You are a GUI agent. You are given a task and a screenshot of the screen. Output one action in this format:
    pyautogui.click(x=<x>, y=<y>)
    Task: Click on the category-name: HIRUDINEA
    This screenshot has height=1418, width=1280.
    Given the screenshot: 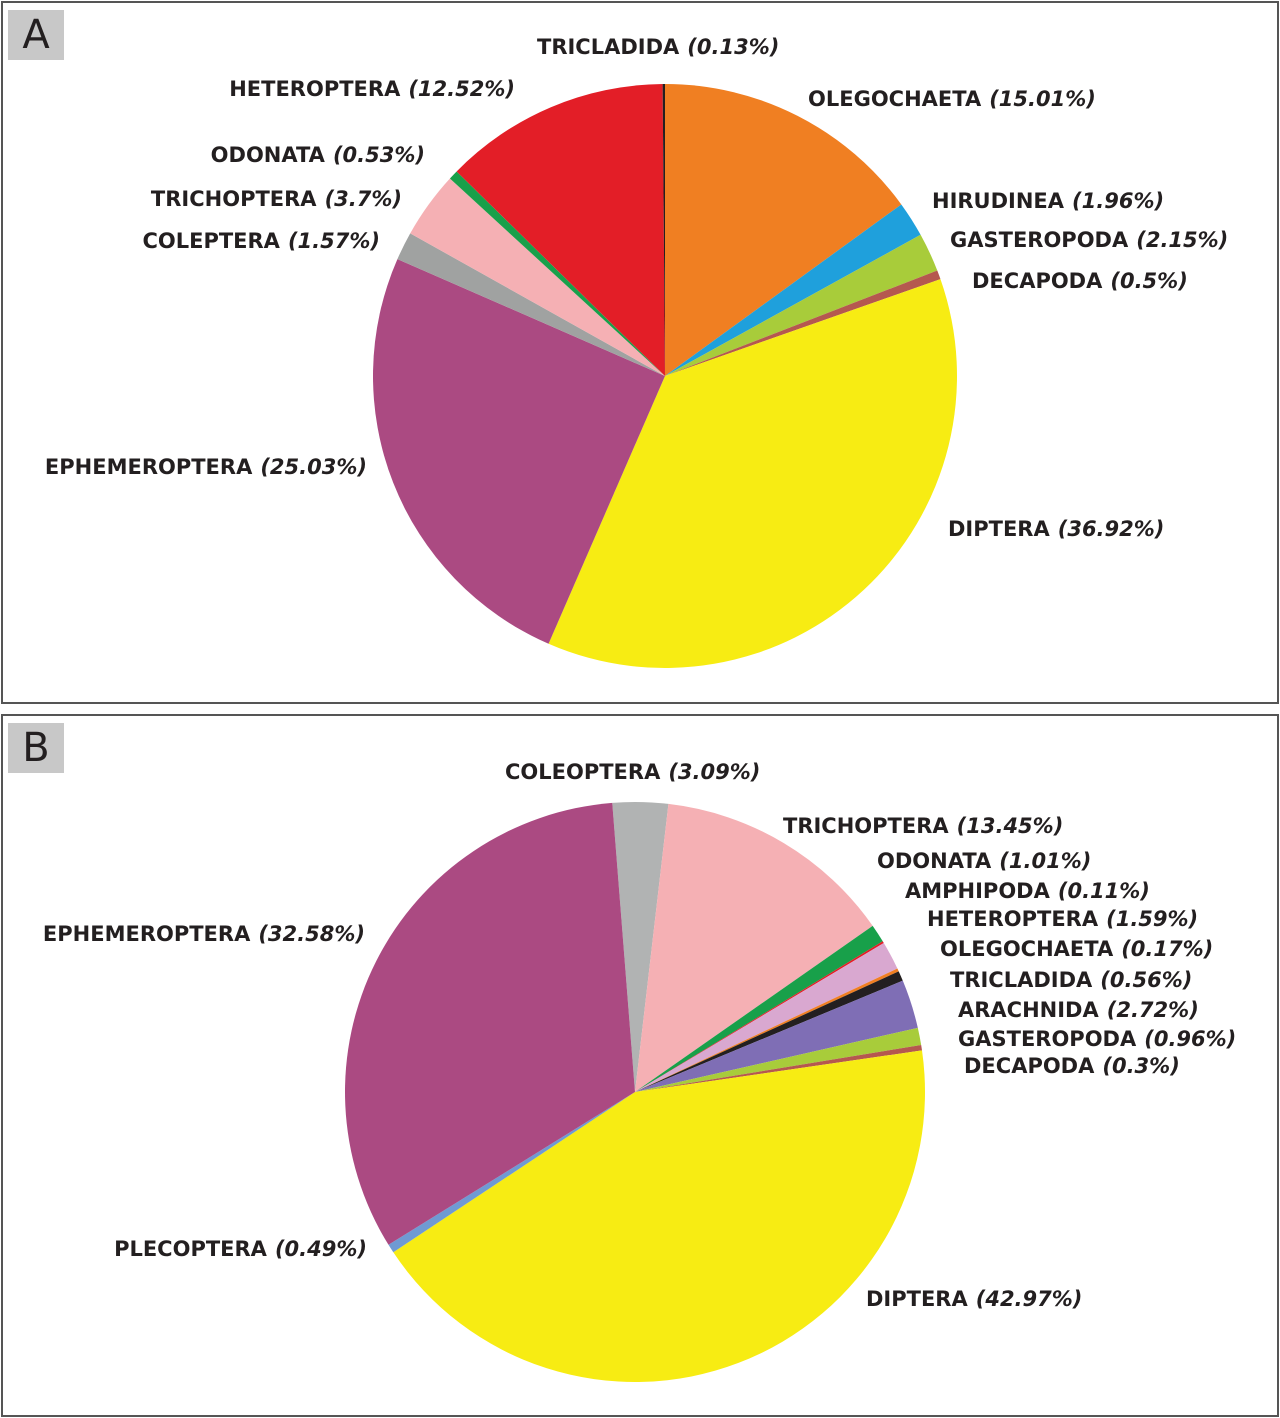 What is the action you would take?
    pyautogui.click(x=998, y=201)
    